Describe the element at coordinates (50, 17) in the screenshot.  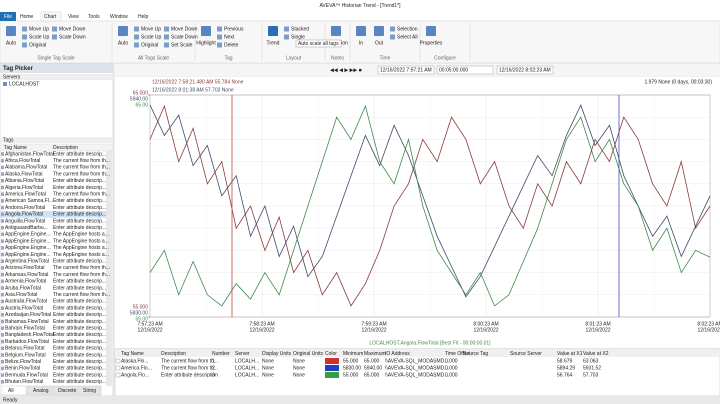
I see `ribbon-tab: Chart` at that location.